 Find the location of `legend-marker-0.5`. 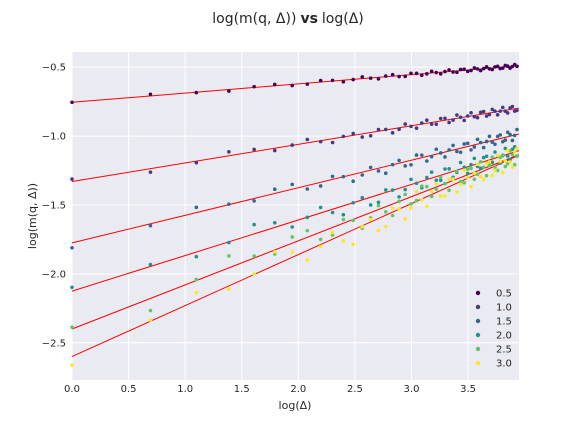

legend-marker-0.5 is located at coordinates (478, 293).